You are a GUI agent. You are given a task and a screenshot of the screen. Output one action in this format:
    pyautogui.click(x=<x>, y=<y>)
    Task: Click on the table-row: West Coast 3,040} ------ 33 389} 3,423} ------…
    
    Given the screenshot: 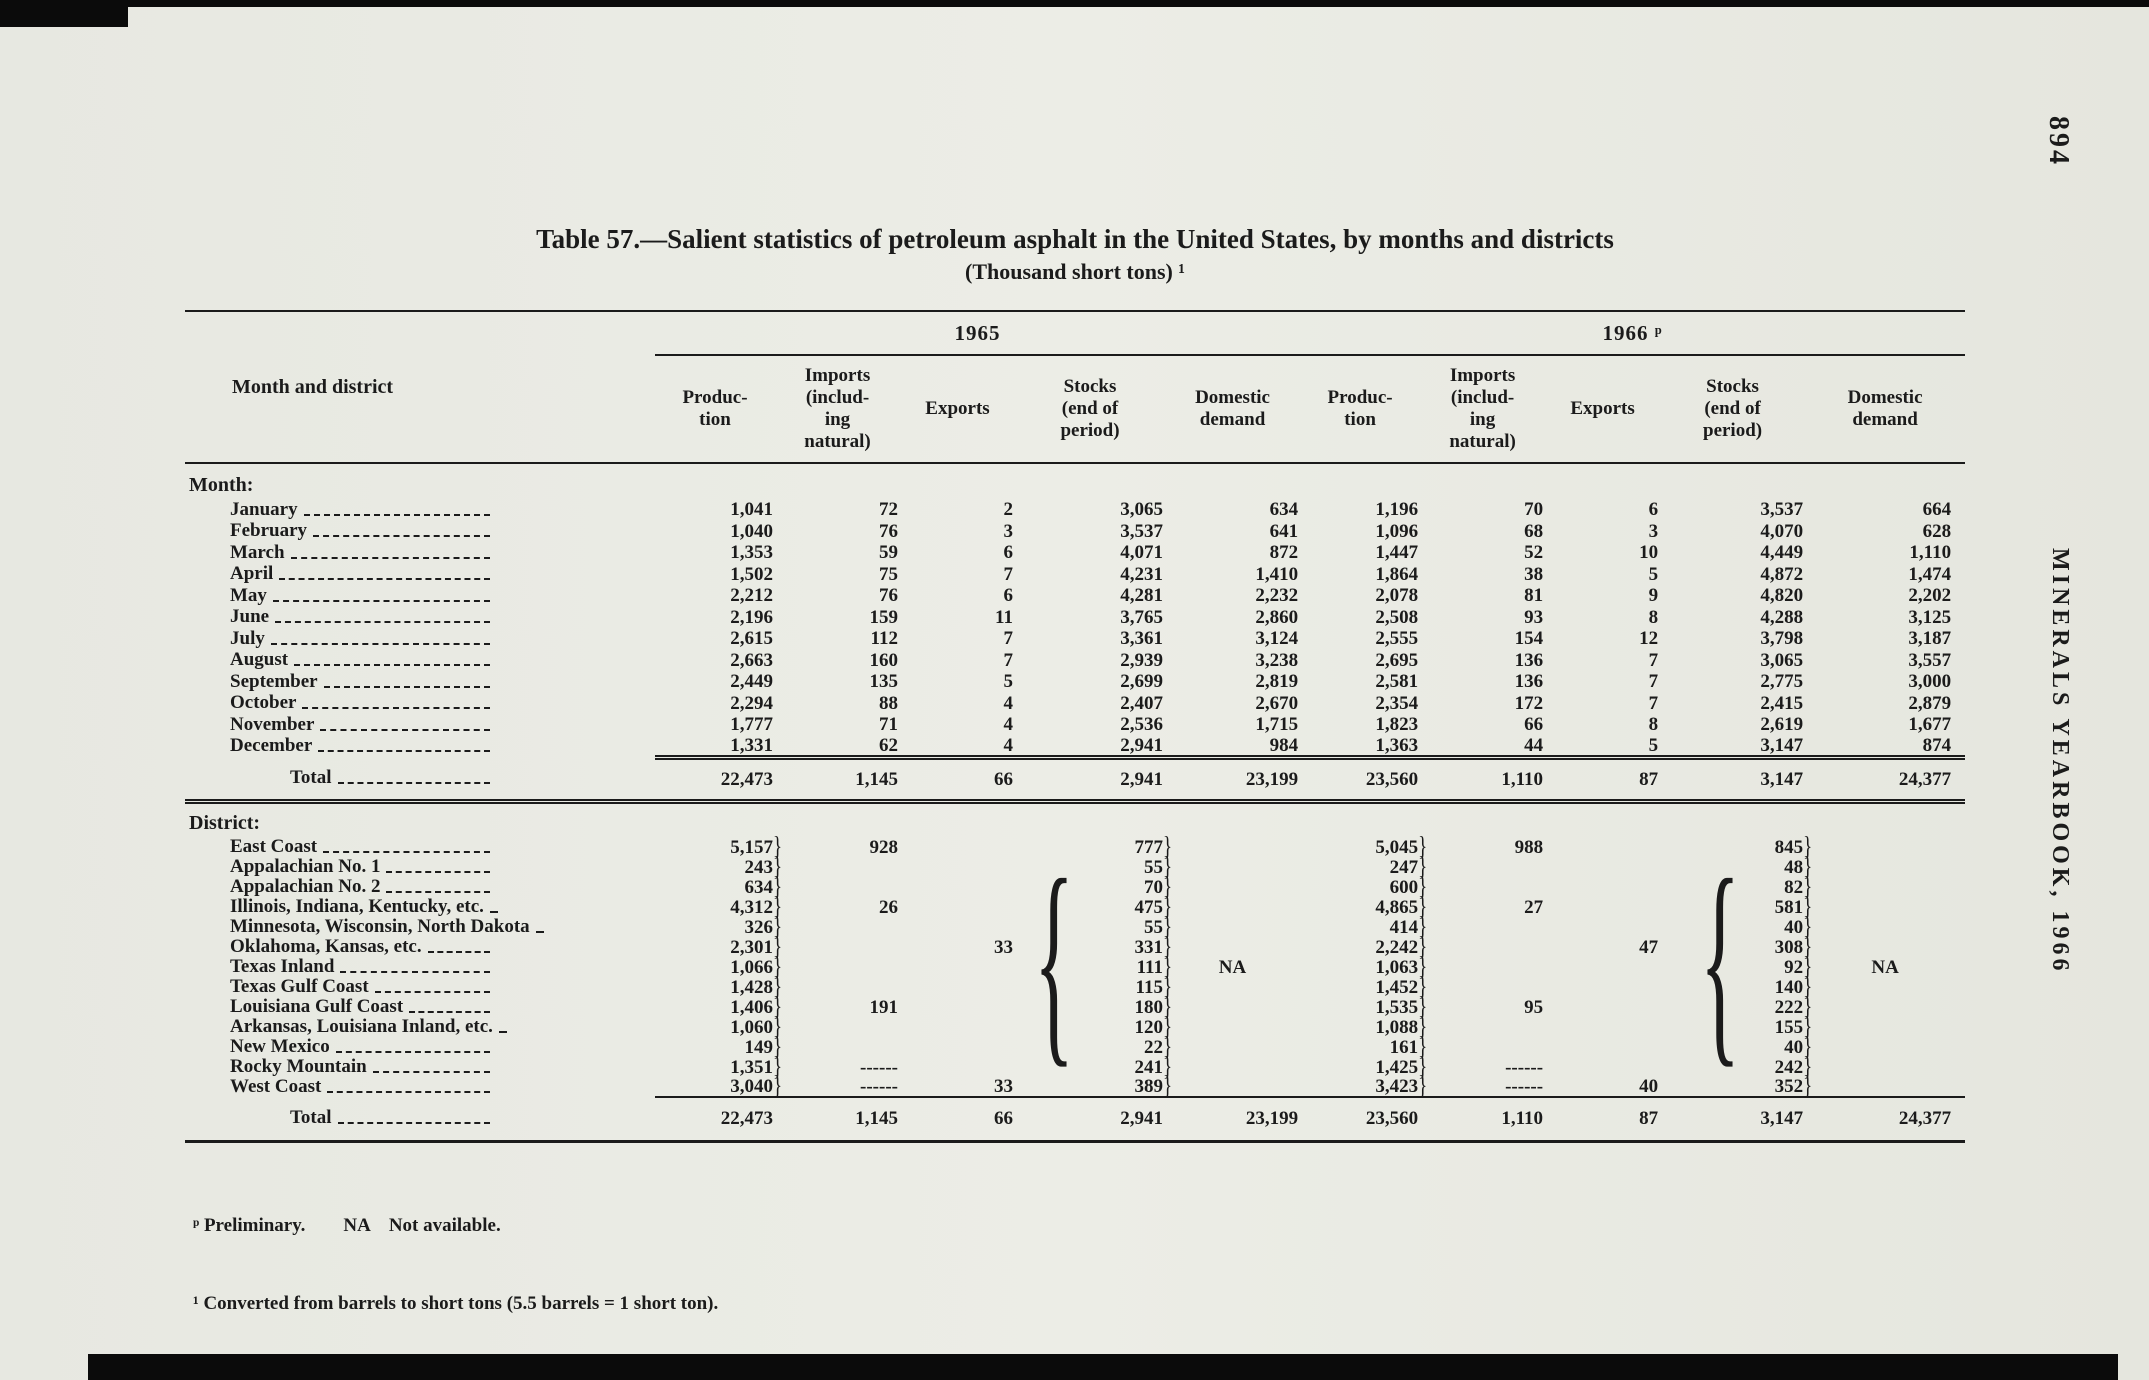 What is the action you would take?
    pyautogui.click(x=1075, y=1086)
    